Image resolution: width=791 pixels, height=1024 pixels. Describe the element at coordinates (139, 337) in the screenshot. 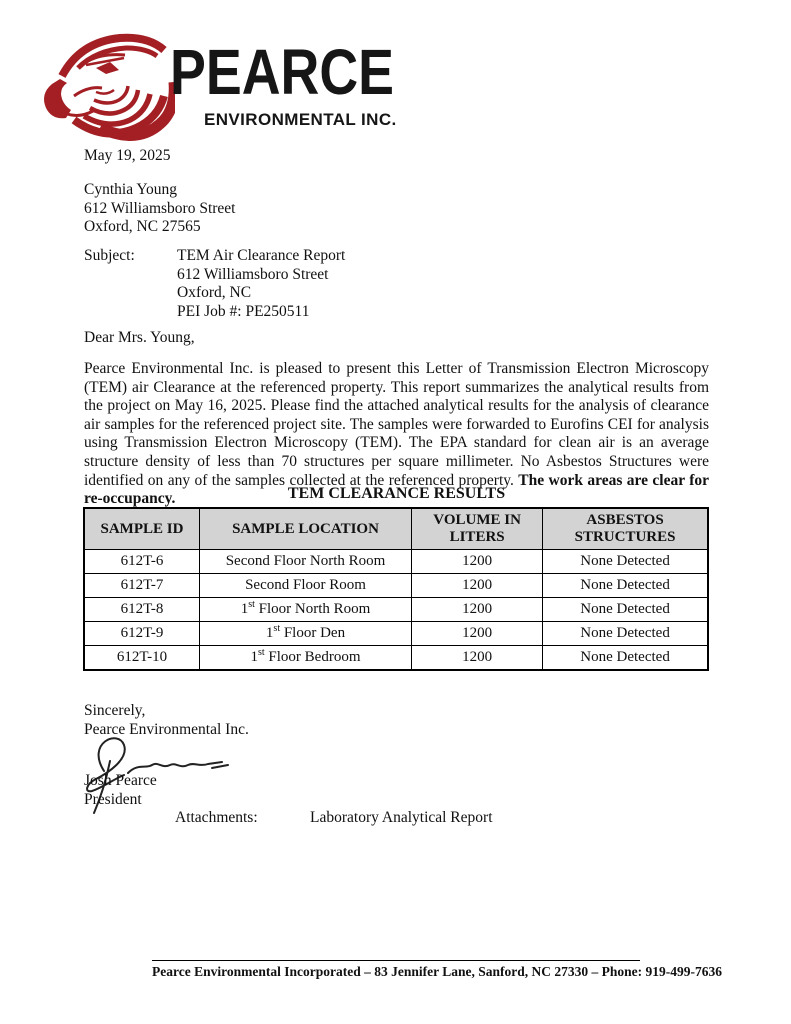

I see `salutation: Dear Mrs. Young,` at that location.